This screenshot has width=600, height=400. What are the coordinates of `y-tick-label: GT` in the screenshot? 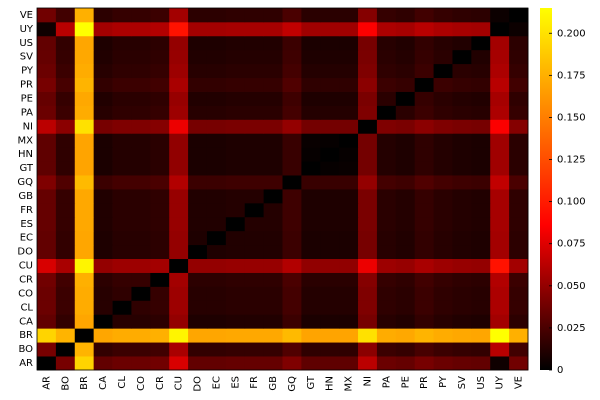 It's located at (26, 168).